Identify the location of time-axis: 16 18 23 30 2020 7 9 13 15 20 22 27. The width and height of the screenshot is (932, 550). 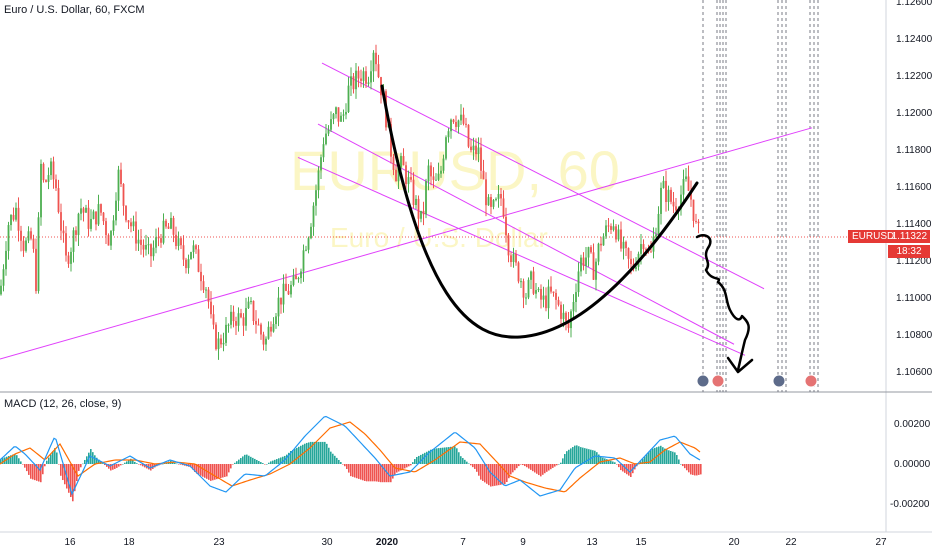
(475, 542).